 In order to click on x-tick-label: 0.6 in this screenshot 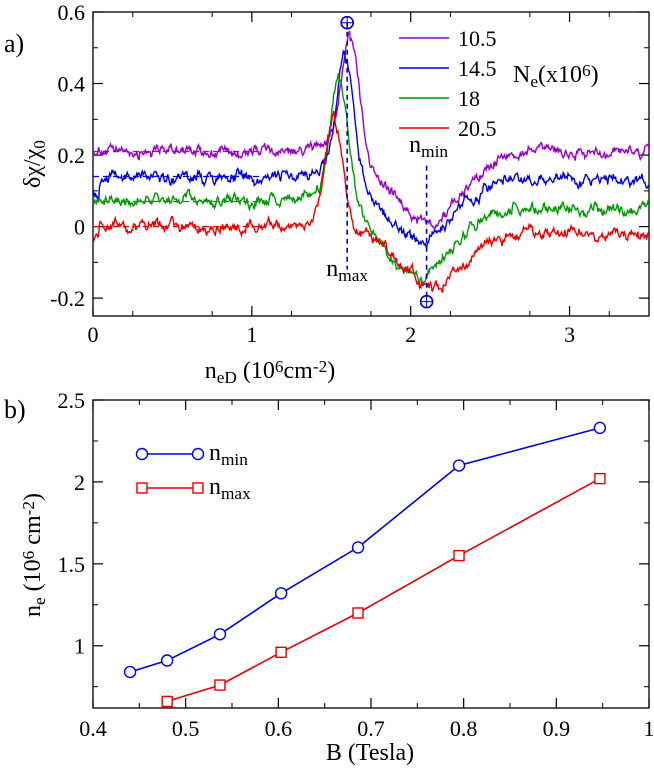, I will do `click(279, 728)`.